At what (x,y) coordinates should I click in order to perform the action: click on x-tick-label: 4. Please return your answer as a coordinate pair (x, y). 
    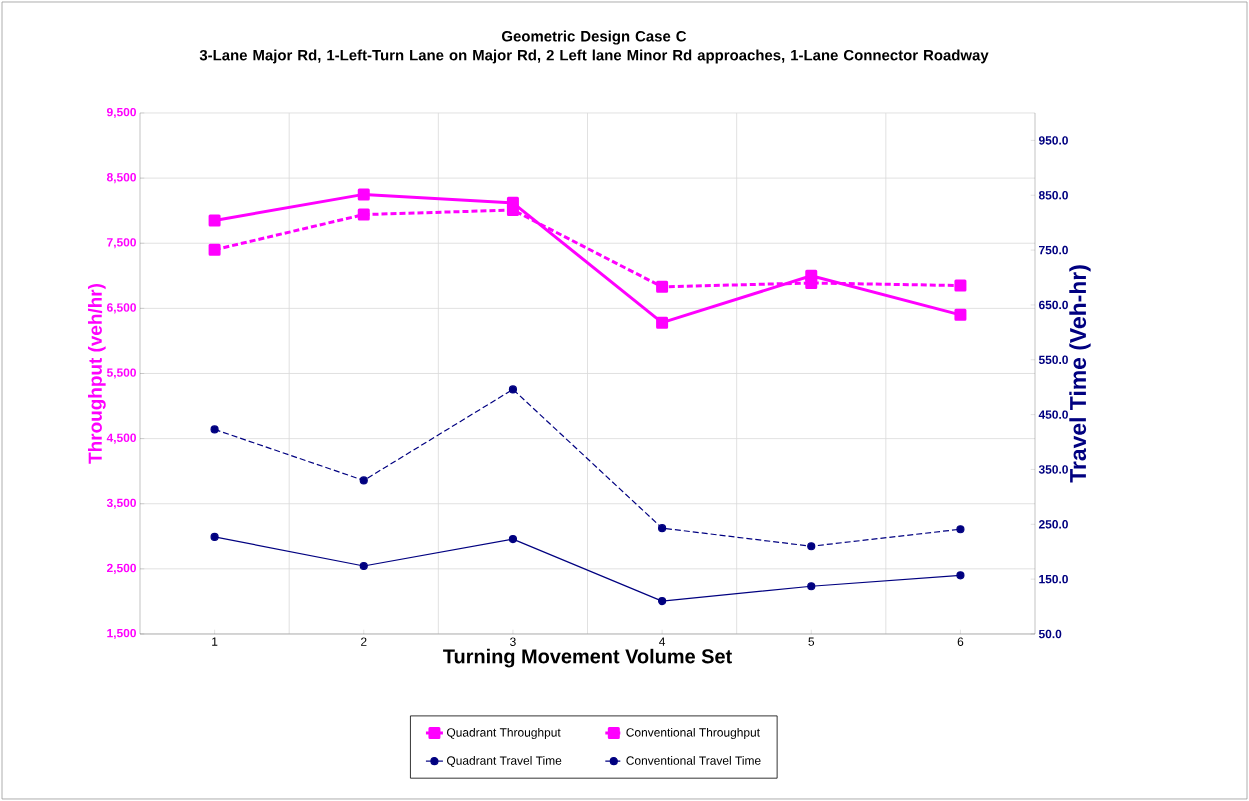
    Looking at the image, I should click on (662, 641).